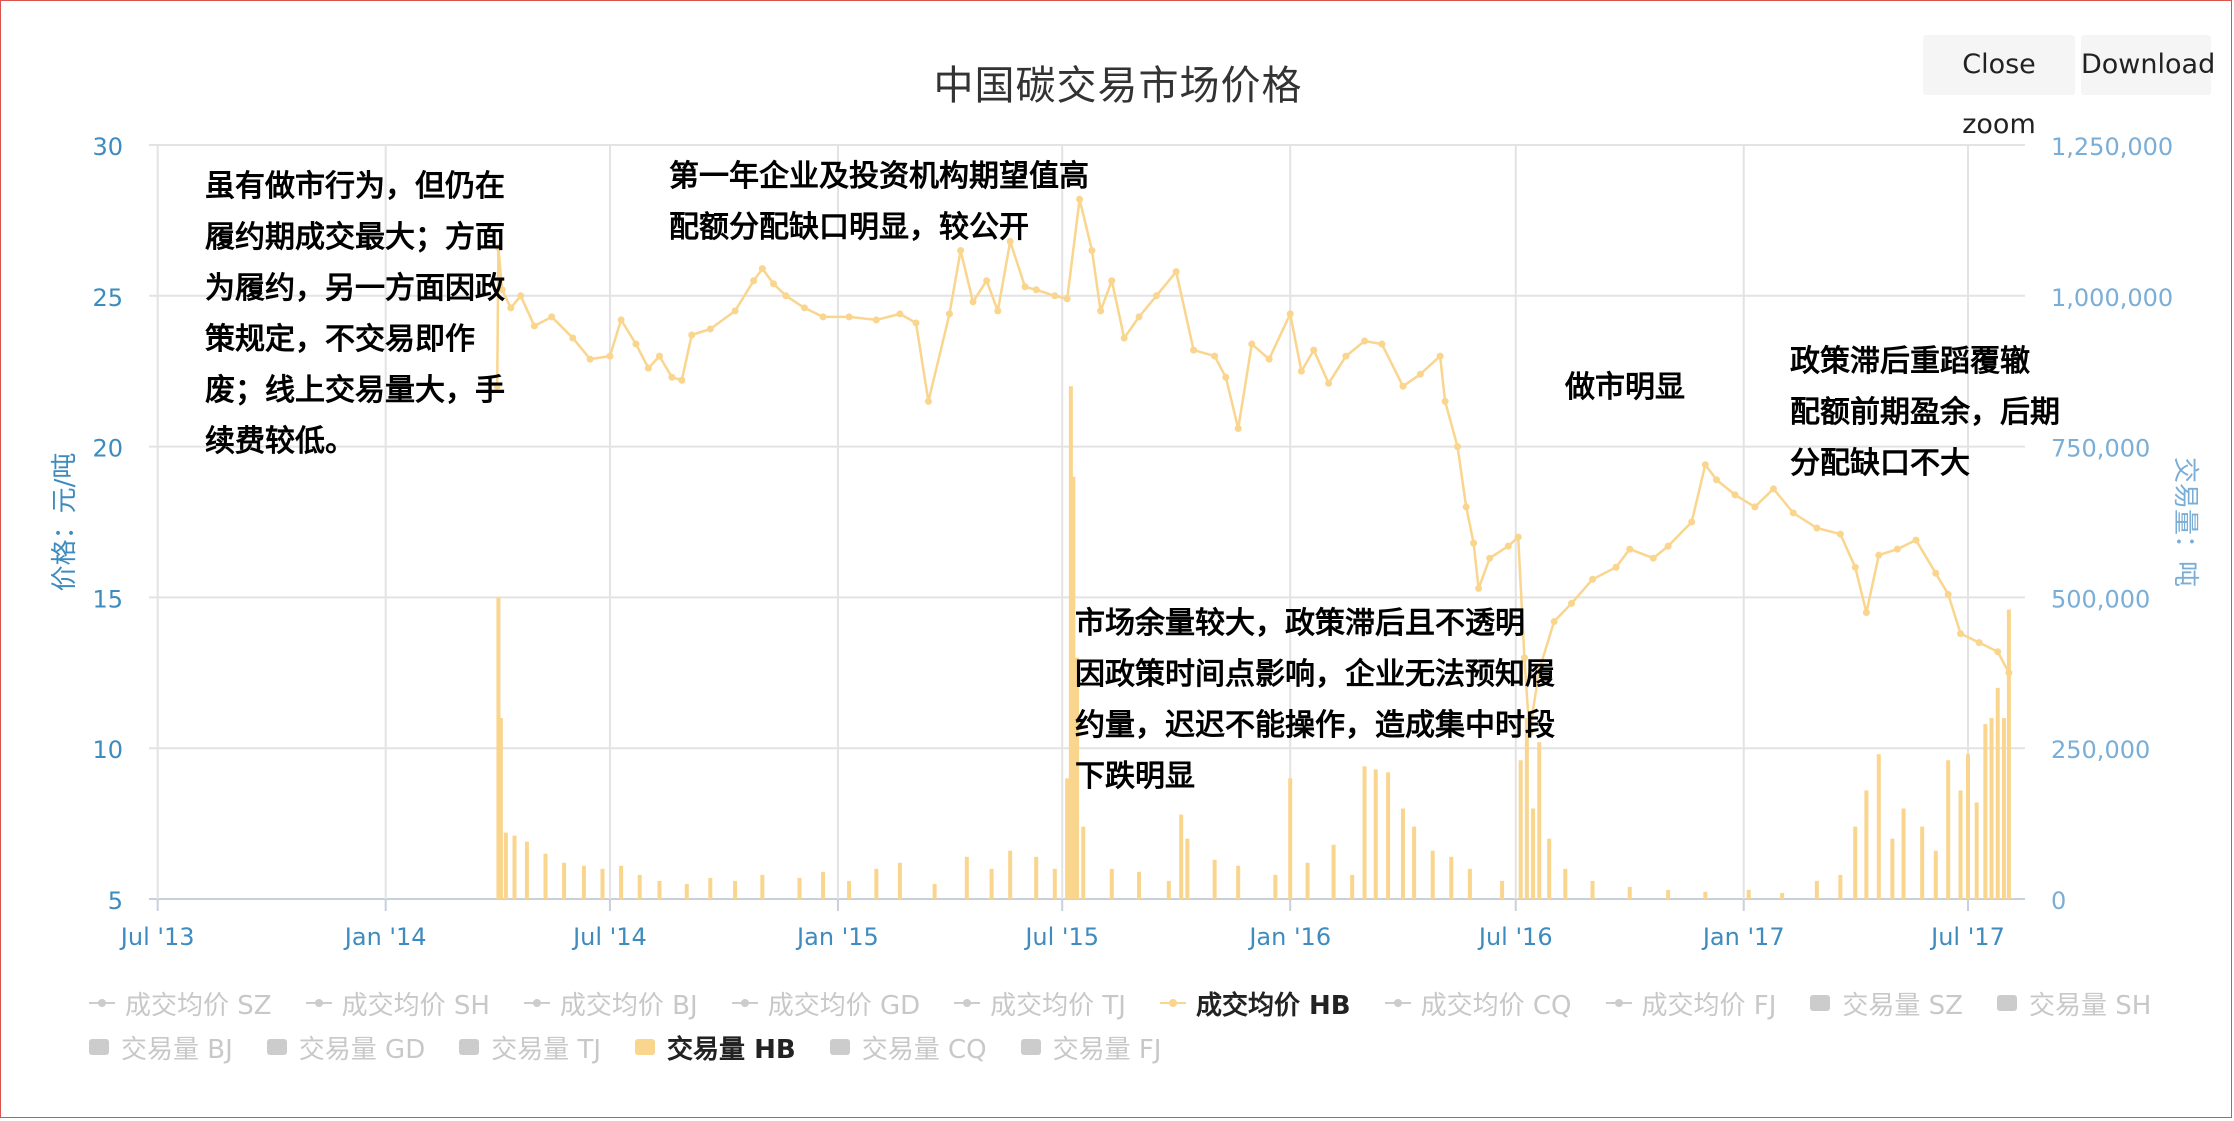  What do you see at coordinates (107, 599) in the screenshot?
I see `y-tick-label: 15` at bounding box center [107, 599].